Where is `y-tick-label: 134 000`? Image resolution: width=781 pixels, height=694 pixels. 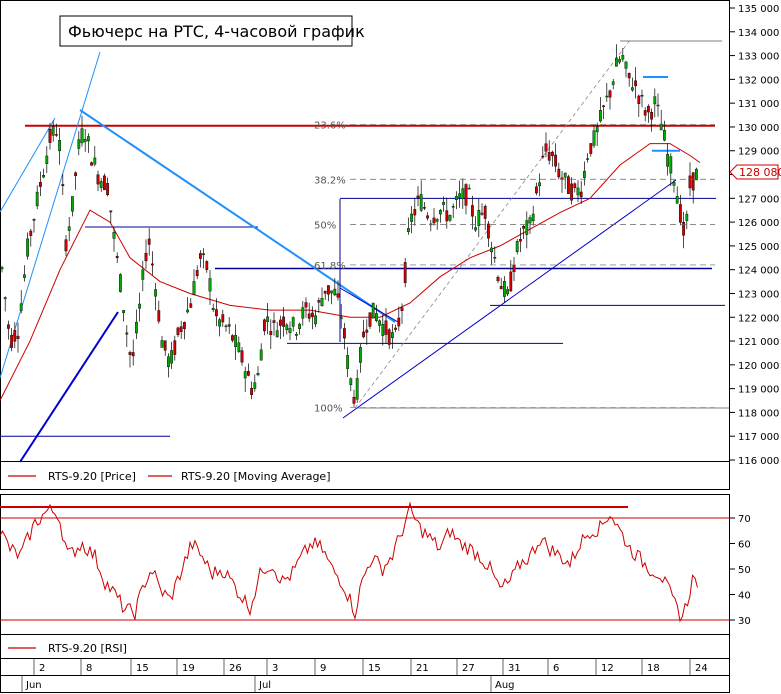 y-tick-label: 134 000 is located at coordinates (758, 33).